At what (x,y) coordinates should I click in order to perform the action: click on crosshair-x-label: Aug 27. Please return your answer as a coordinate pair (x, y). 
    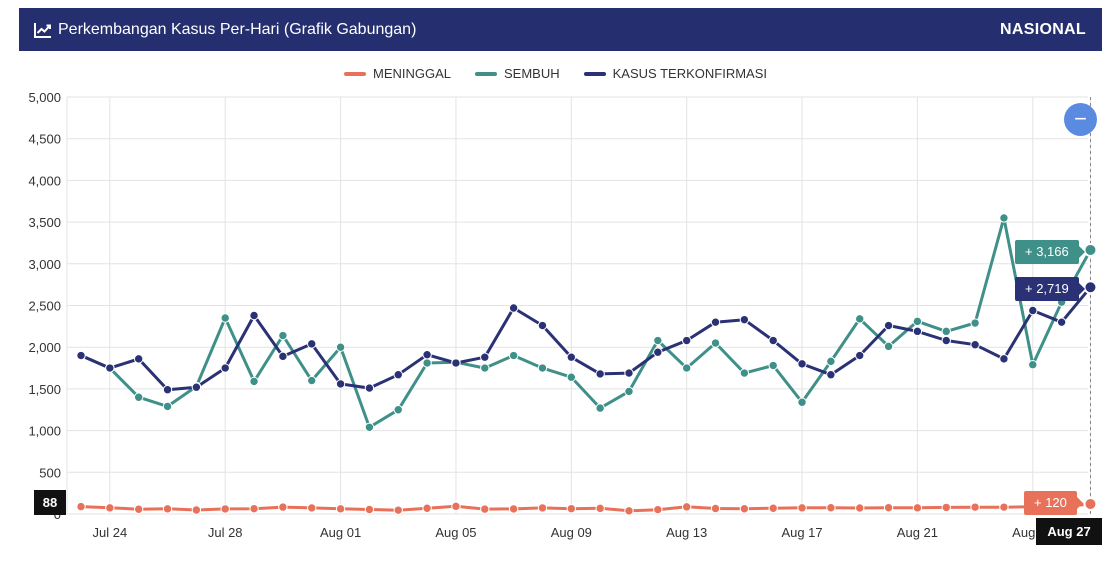
    Looking at the image, I should click on (1069, 531).